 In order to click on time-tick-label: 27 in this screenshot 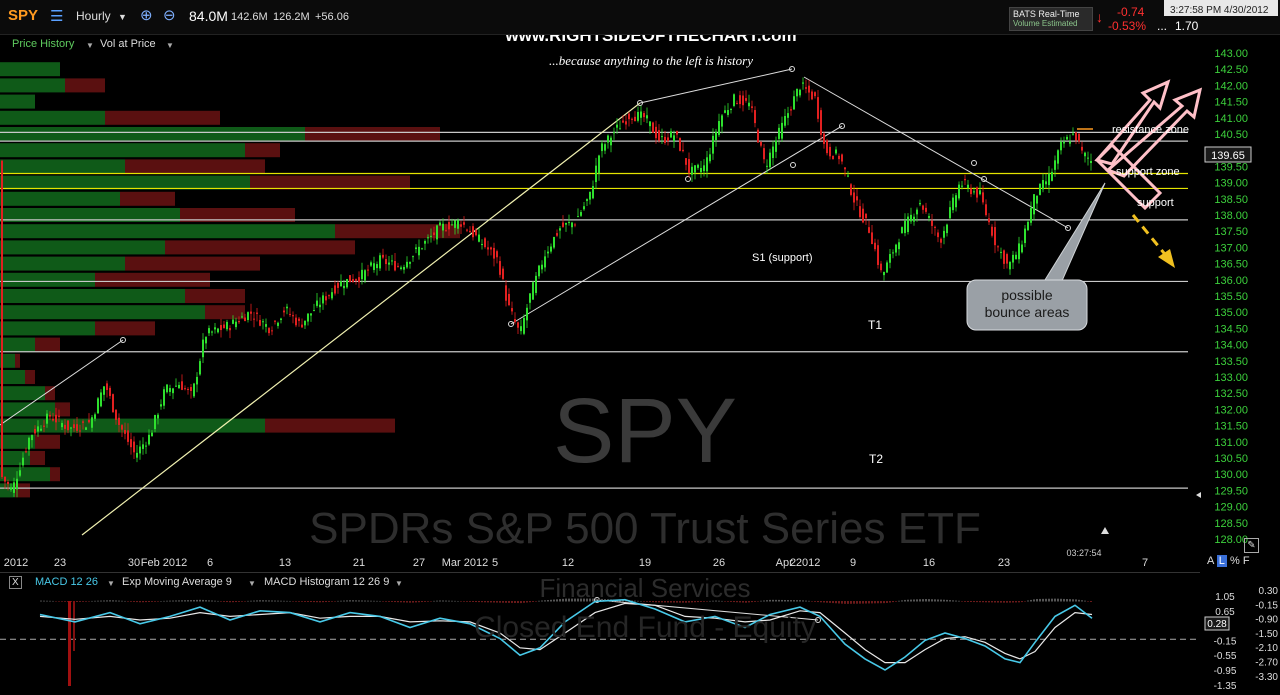, I will do `click(419, 563)`.